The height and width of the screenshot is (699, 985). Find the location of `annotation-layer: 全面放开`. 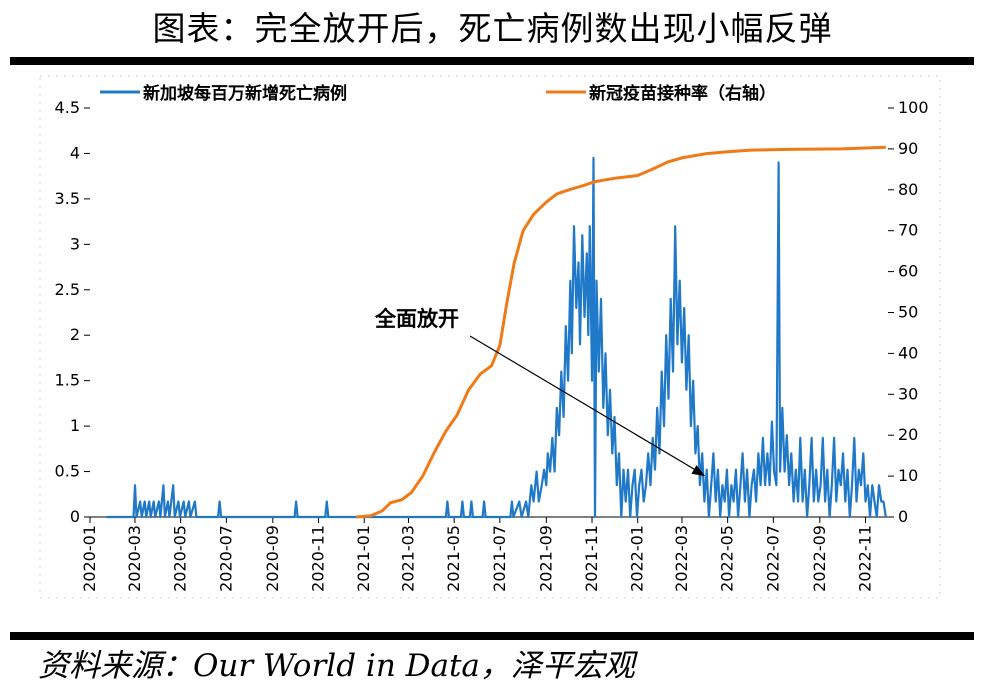

annotation-layer: 全面放开 is located at coordinates (540, 392).